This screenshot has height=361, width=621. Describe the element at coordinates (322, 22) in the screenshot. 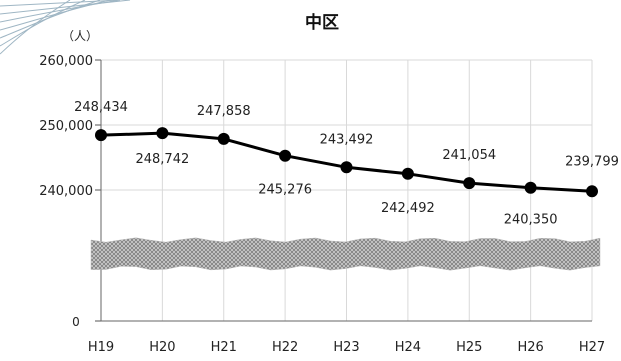

I see `chart-title: 中区` at that location.